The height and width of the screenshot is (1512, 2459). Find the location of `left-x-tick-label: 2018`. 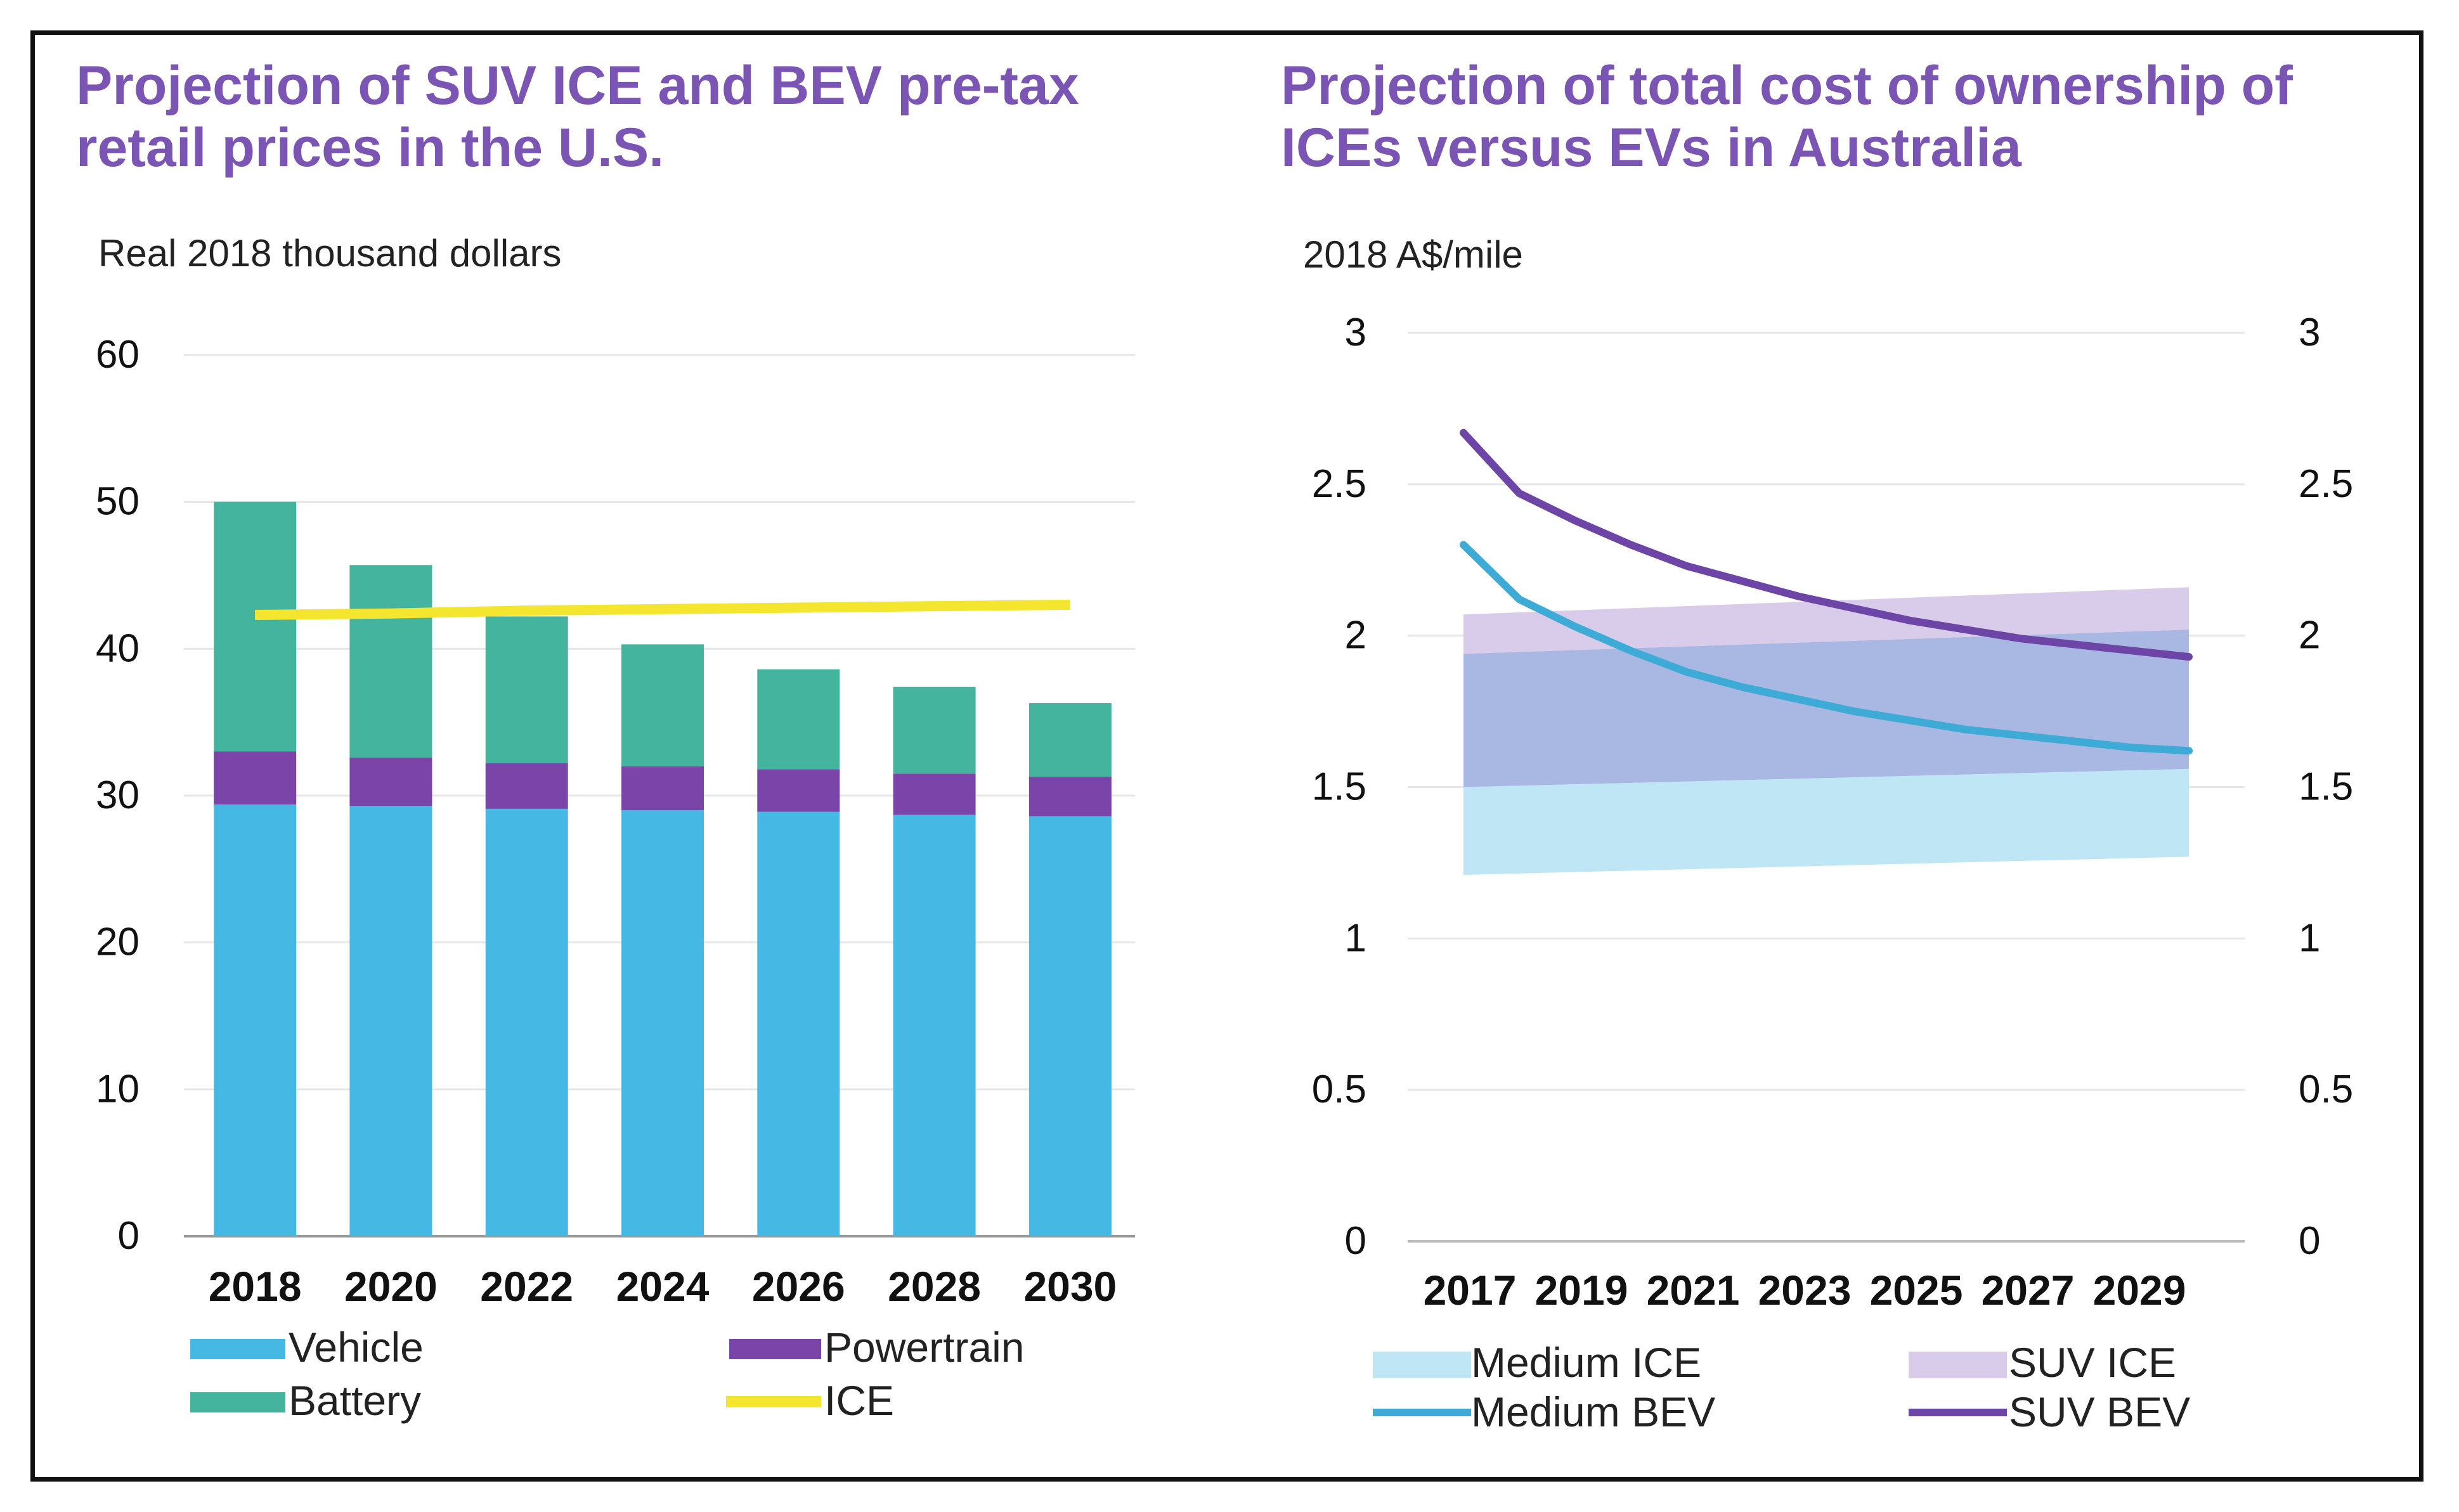

left-x-tick-label: 2018 is located at coordinates (256, 1286).